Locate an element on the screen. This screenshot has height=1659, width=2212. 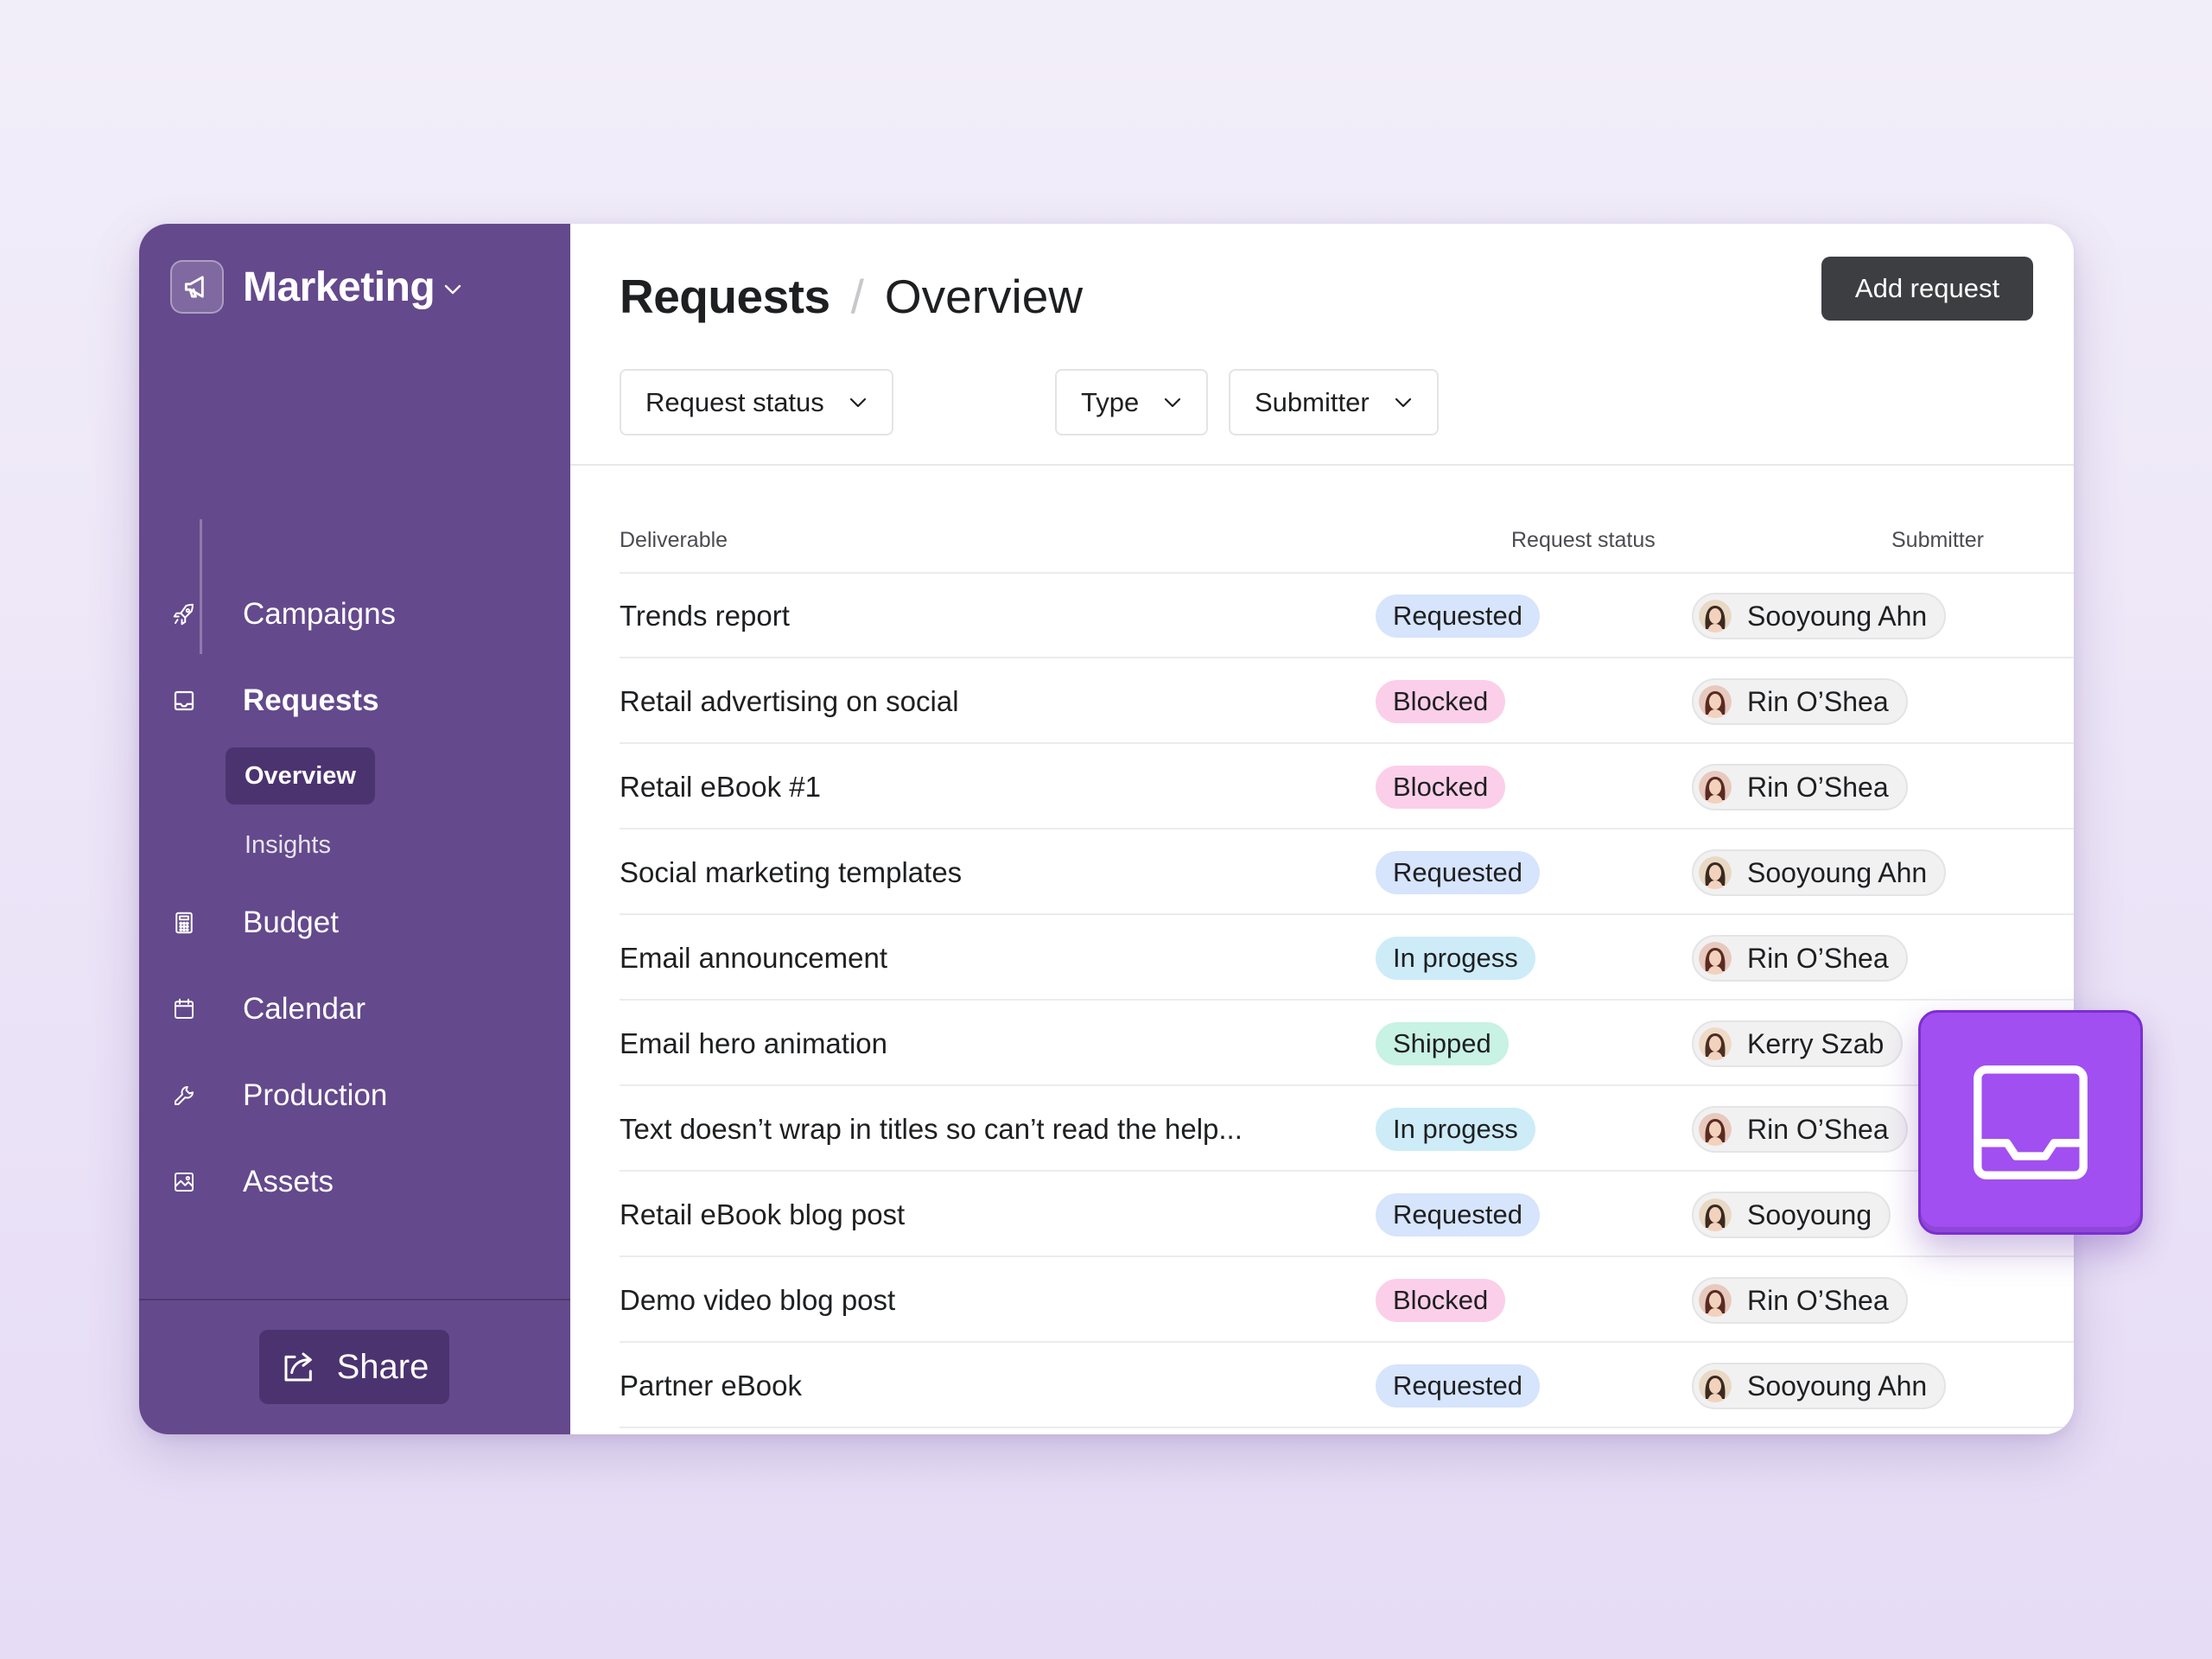
cell-deliverable: Retail advertising on social is located at coordinates (789, 701).